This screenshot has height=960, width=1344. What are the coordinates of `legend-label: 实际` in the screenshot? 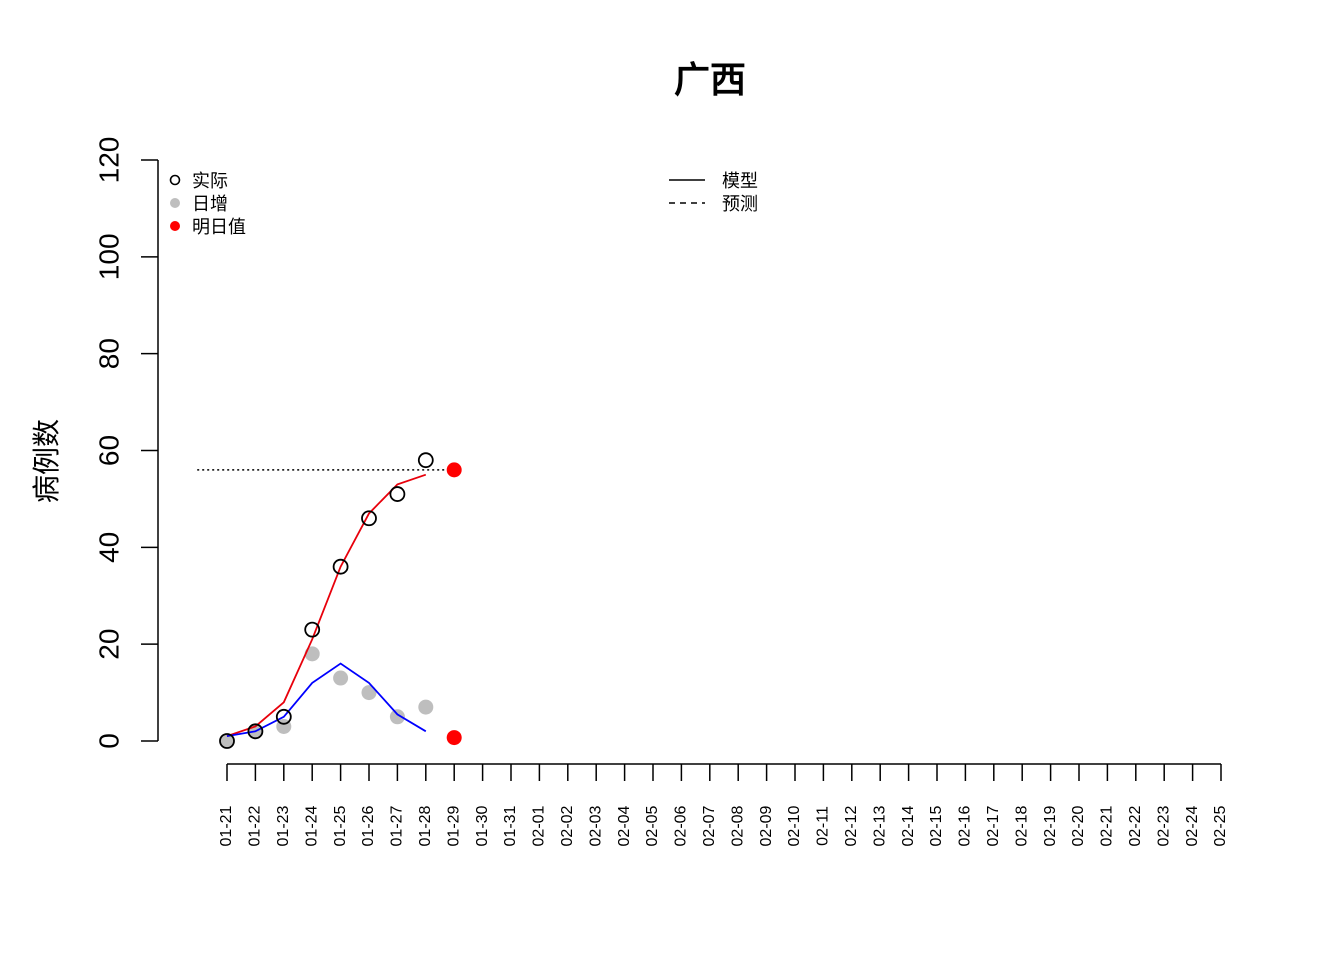 It's located at (210, 181).